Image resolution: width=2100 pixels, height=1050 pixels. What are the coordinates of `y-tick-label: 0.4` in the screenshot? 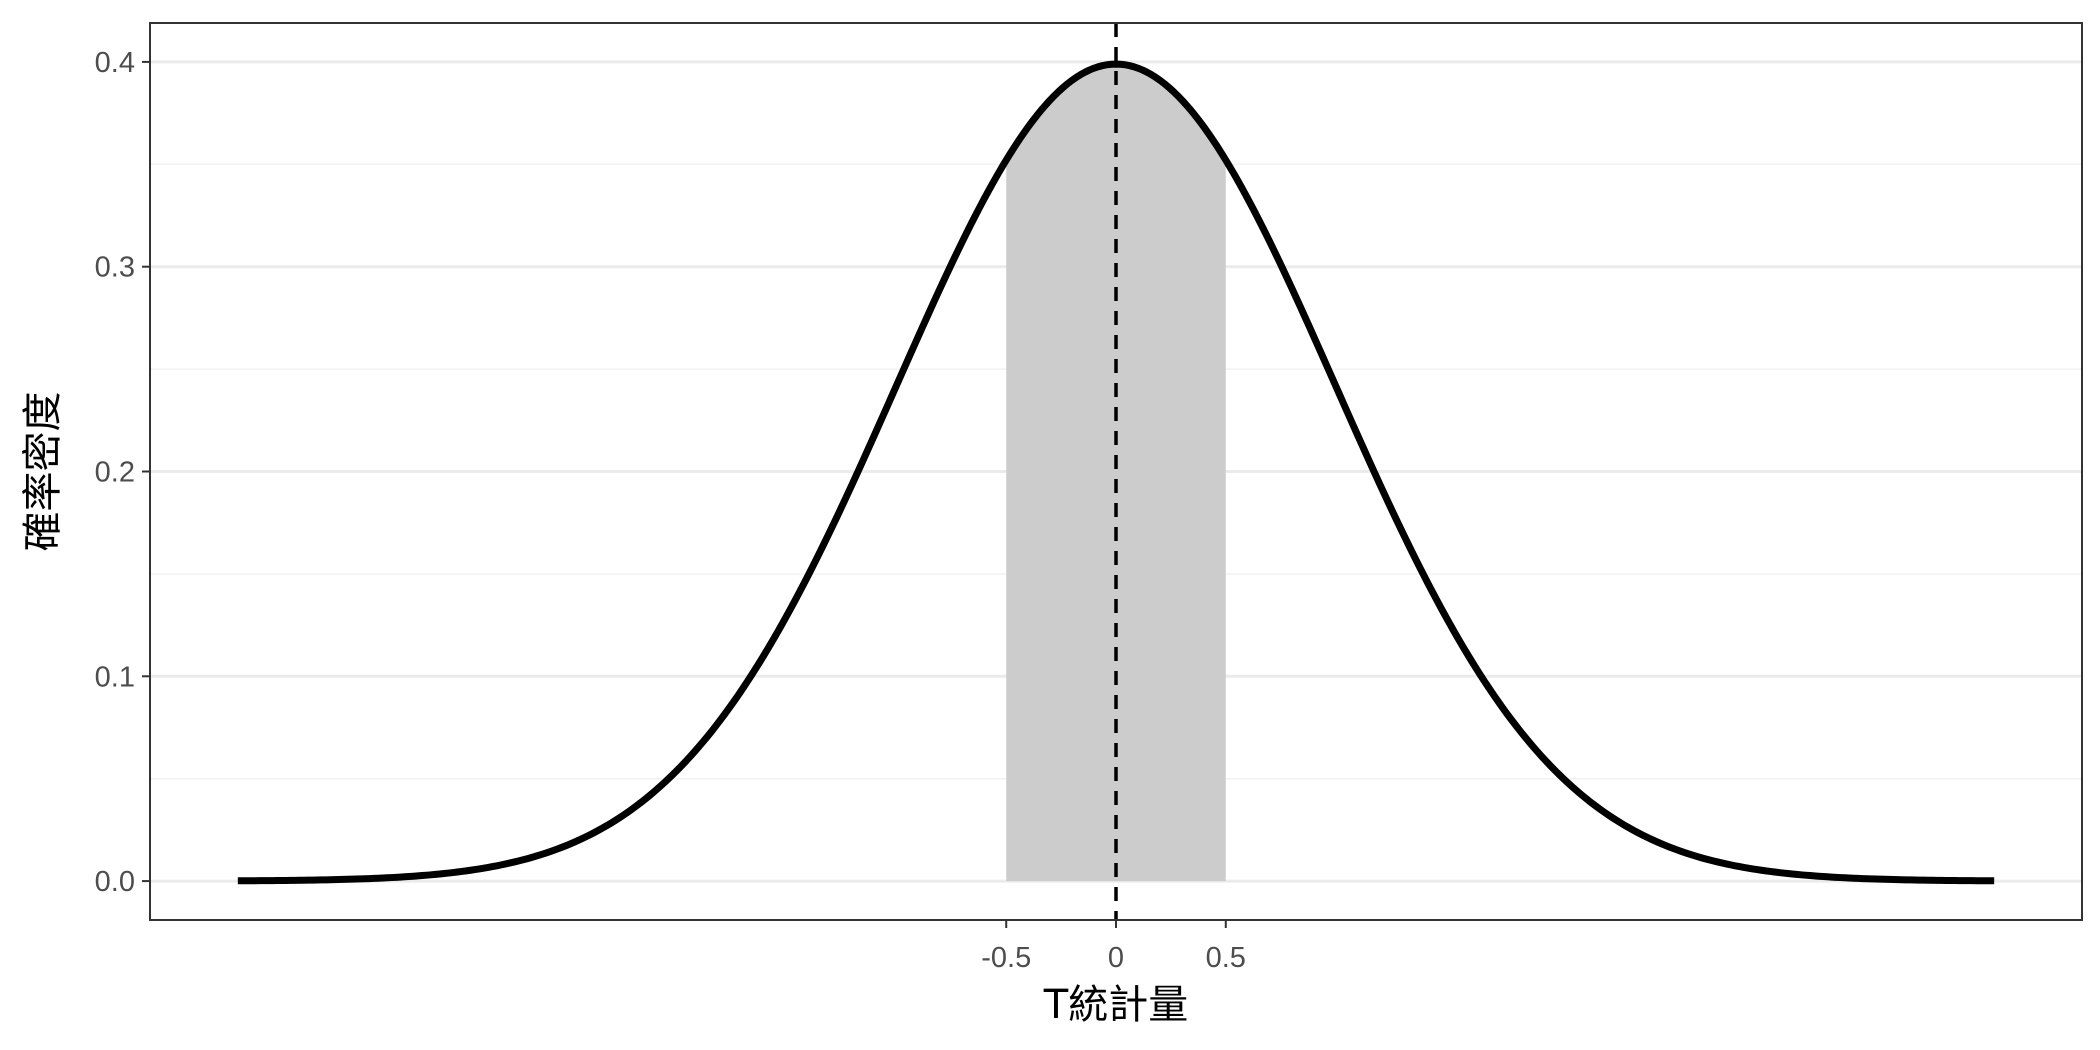 It's located at (115, 63).